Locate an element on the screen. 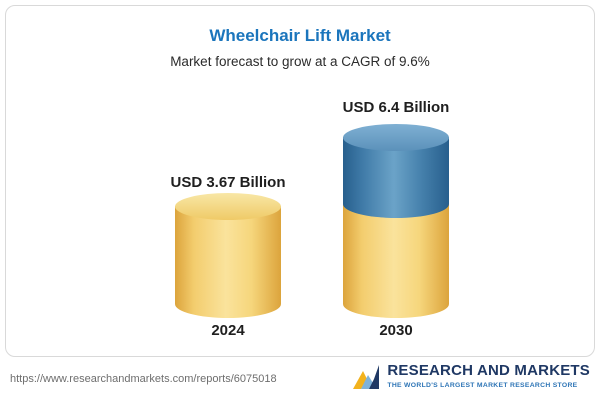 The width and height of the screenshot is (600, 400). logo-name: RESEARCH AND MARKETS is located at coordinates (488, 371).